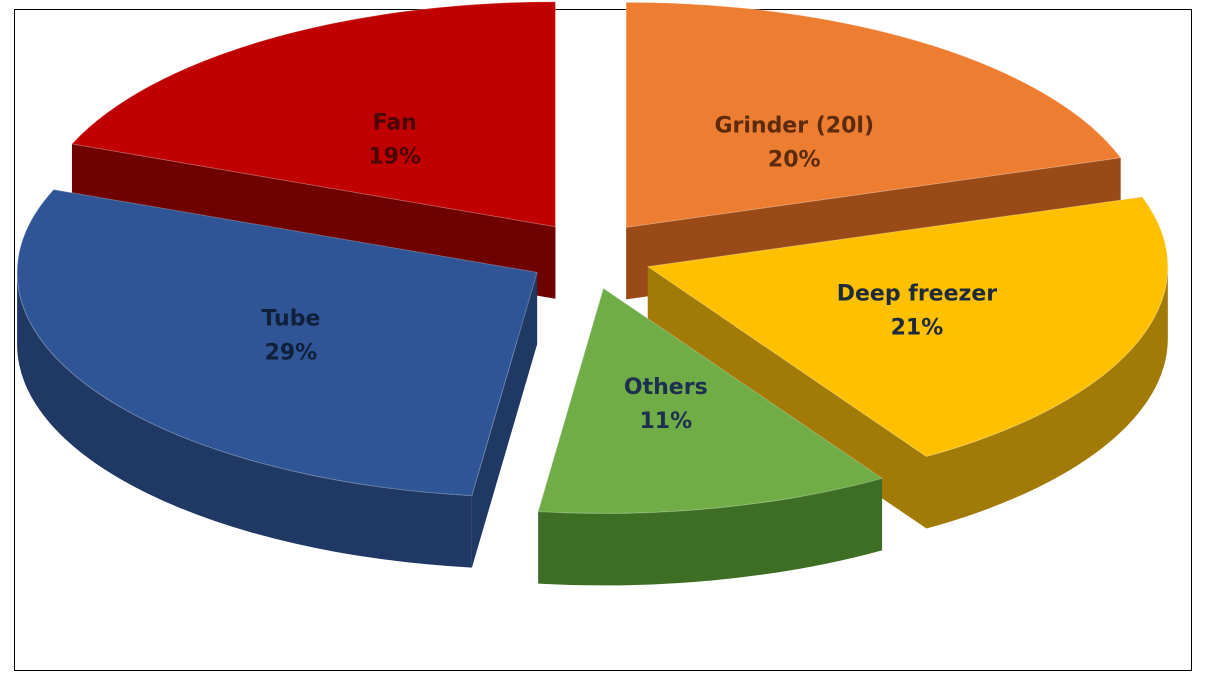 This screenshot has height=682, width=1208. I want to click on slice-others, so click(710, 436).